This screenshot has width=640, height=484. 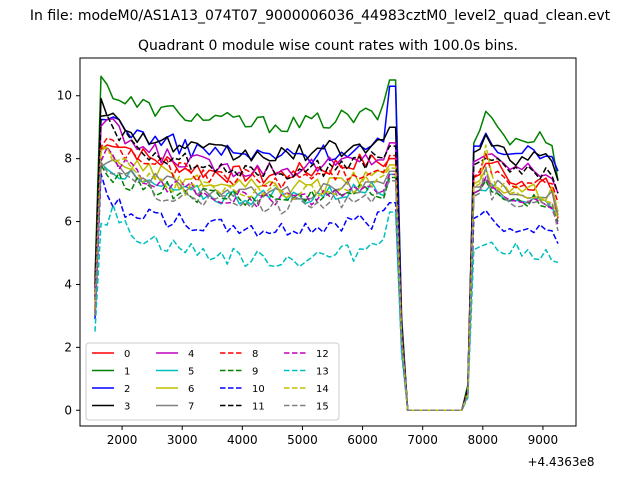 What do you see at coordinates (191, 389) in the screenshot?
I see `legend-label: 6` at bounding box center [191, 389].